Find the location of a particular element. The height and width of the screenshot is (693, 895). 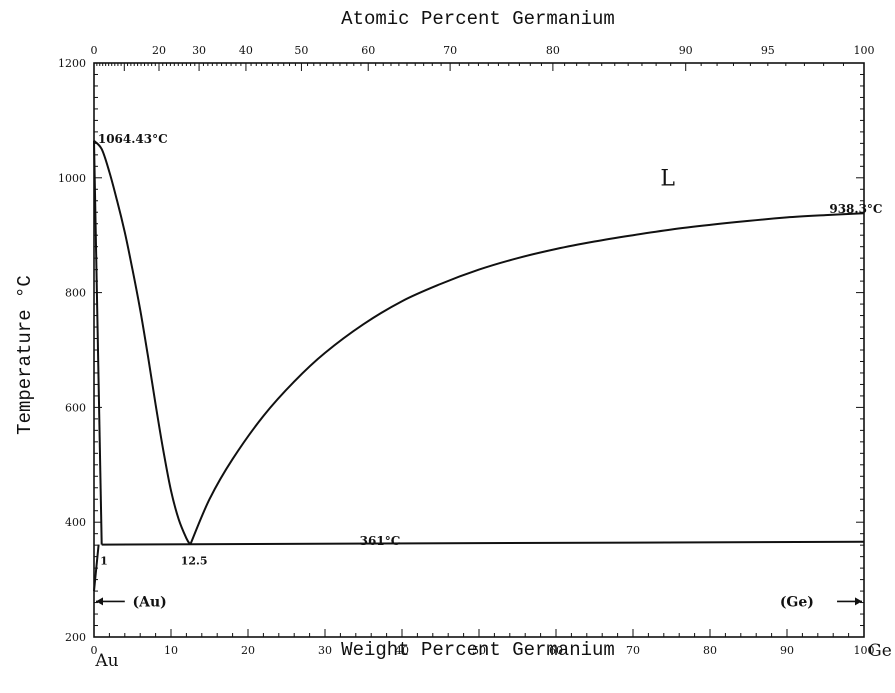

au-melting-label: 1064.43°C is located at coordinates (133, 139).